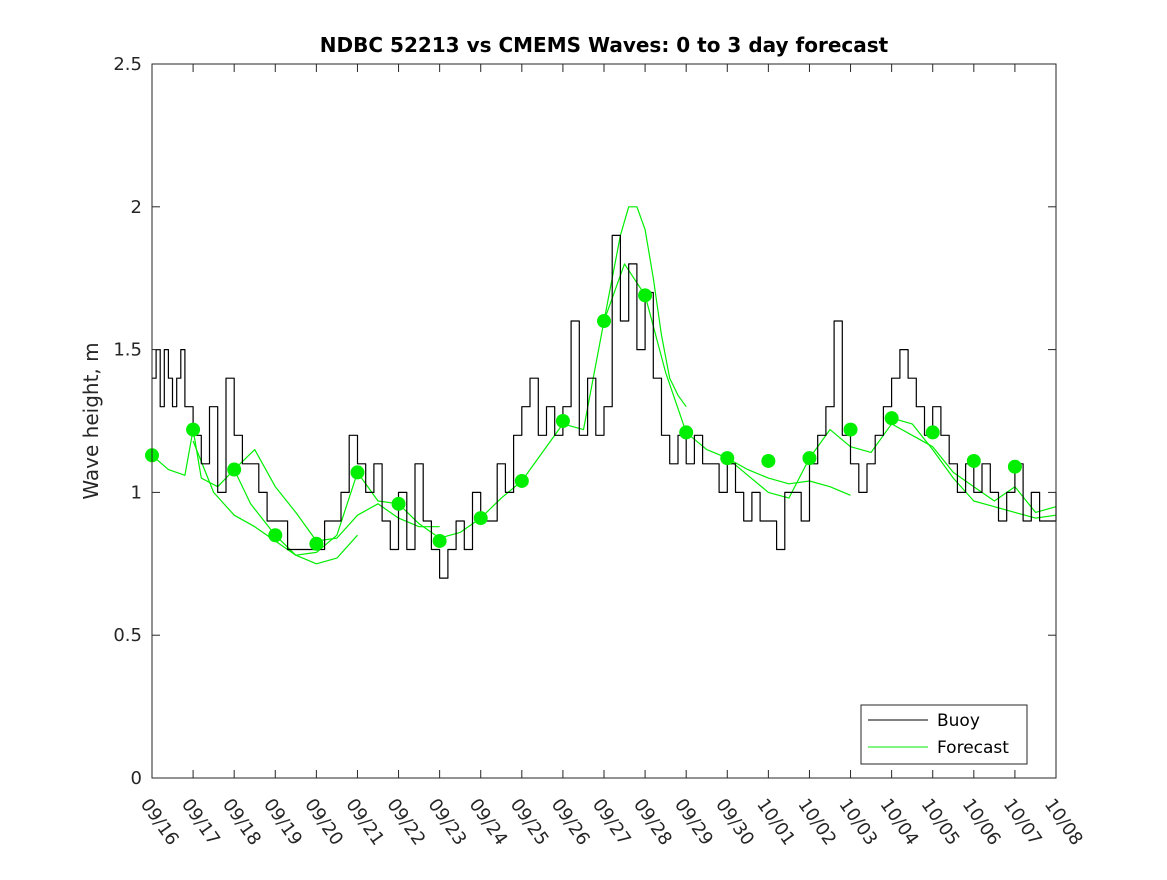 The width and height of the screenshot is (1167, 880). What do you see at coordinates (136, 492) in the screenshot?
I see `y-tick-label: 1` at bounding box center [136, 492].